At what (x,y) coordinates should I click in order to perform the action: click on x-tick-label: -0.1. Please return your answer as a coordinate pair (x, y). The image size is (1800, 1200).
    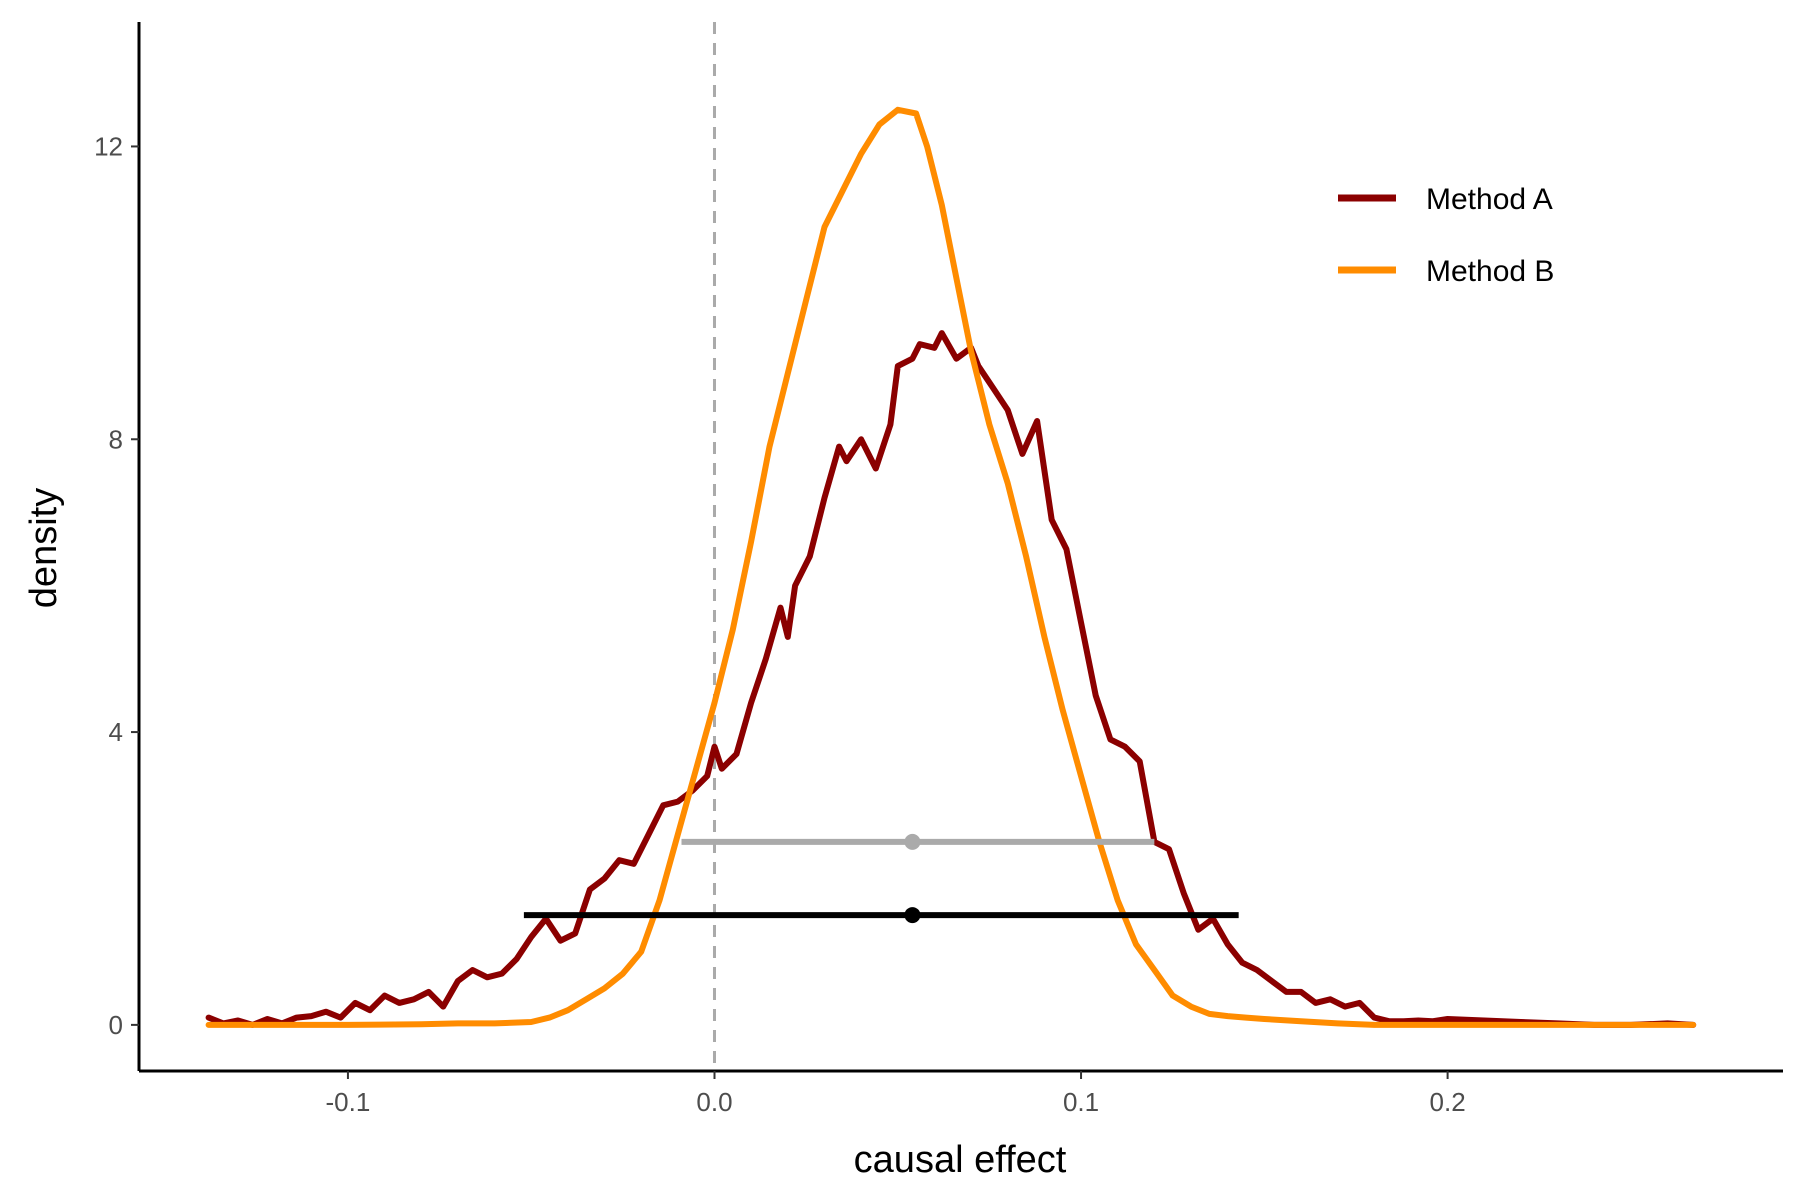
    Looking at the image, I should click on (348, 1102).